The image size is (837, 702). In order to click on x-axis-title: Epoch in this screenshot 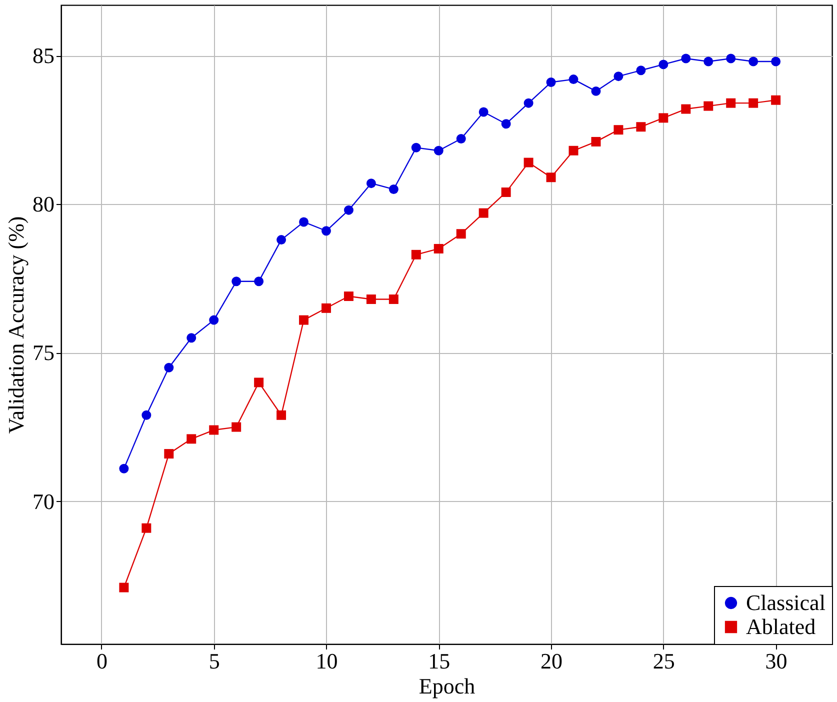, I will do `click(447, 686)`.